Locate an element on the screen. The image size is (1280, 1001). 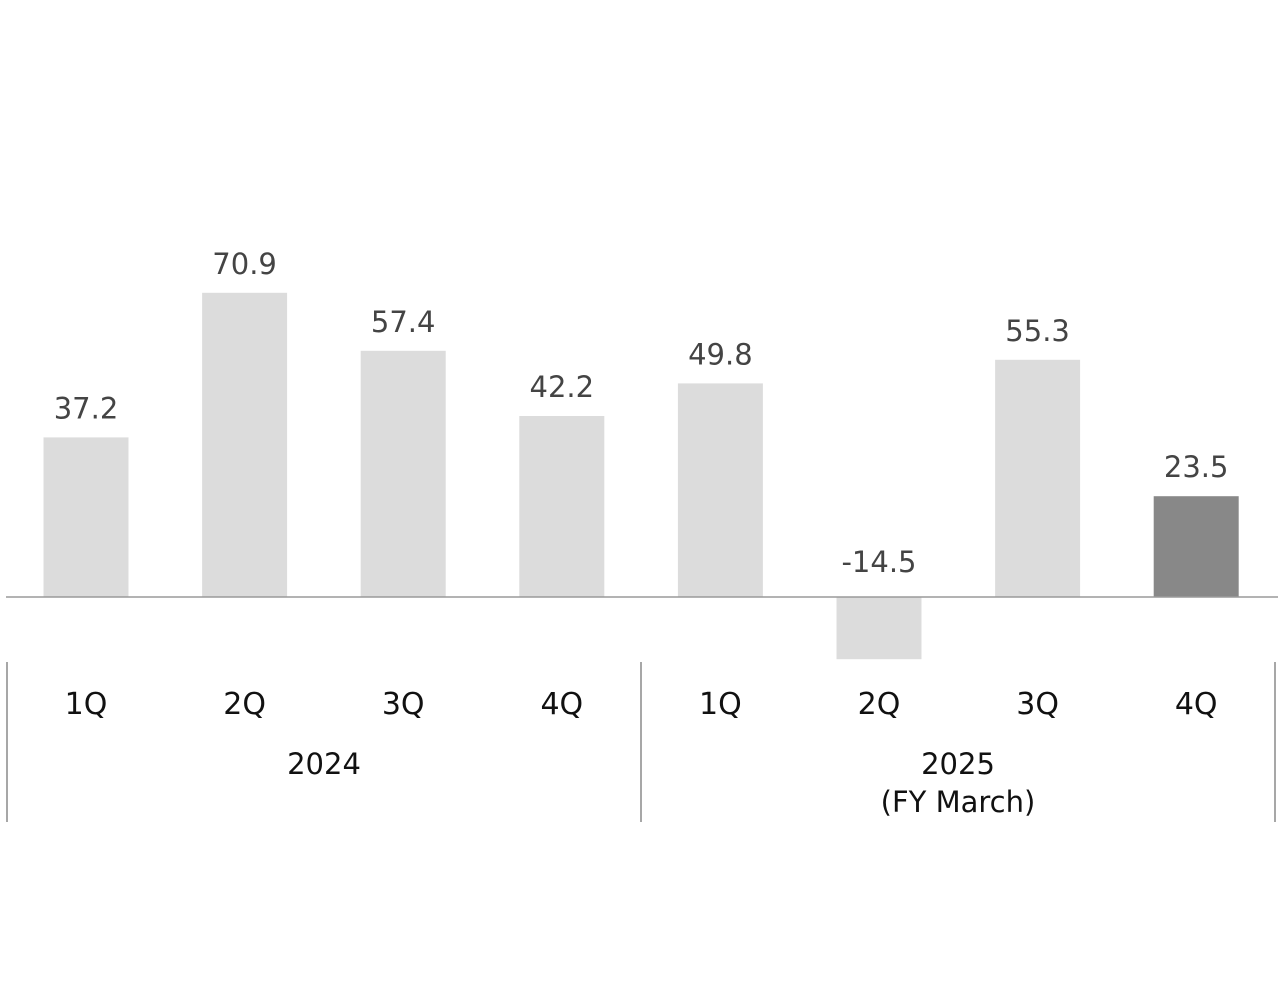
group-sublabel-2025: (FY March) is located at coordinates (958, 802).